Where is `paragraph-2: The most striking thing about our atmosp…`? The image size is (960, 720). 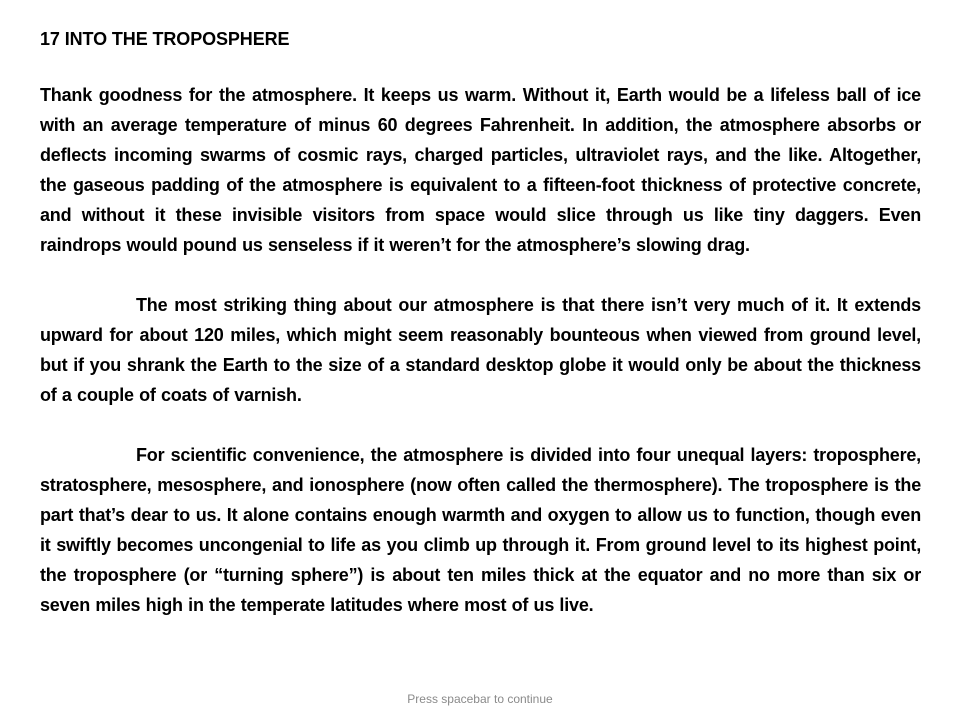 paragraph-2: The most striking thing about our atmosp… is located at coordinates (480, 350).